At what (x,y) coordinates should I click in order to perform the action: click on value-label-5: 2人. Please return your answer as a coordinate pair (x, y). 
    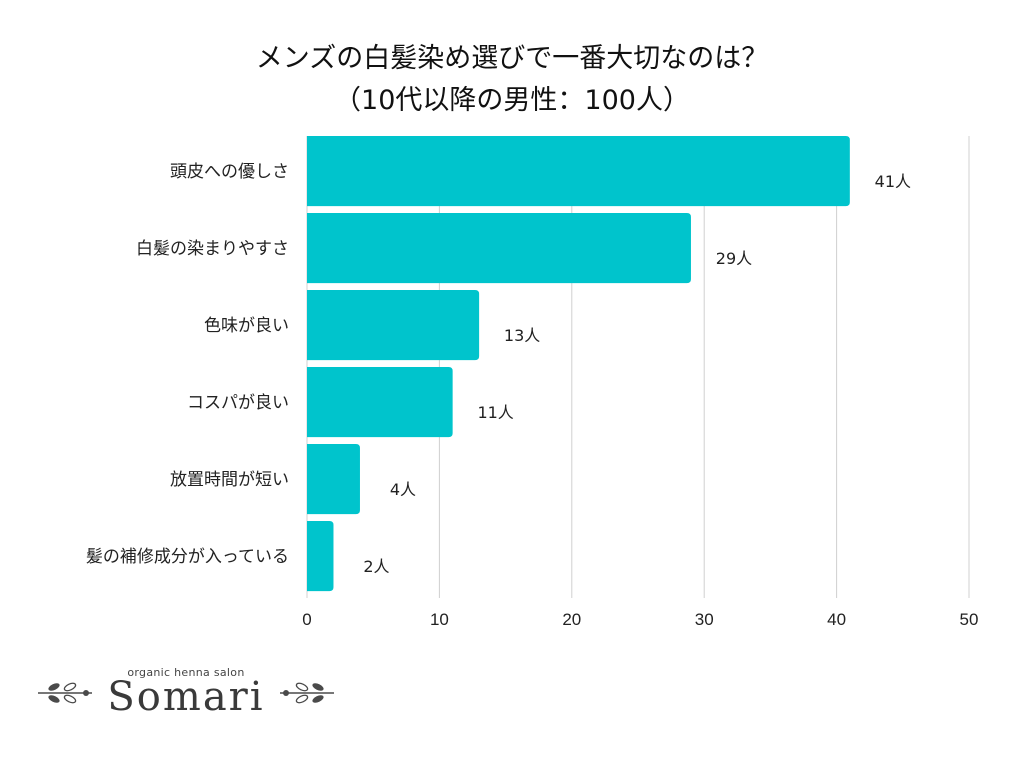
    Looking at the image, I should click on (376, 566).